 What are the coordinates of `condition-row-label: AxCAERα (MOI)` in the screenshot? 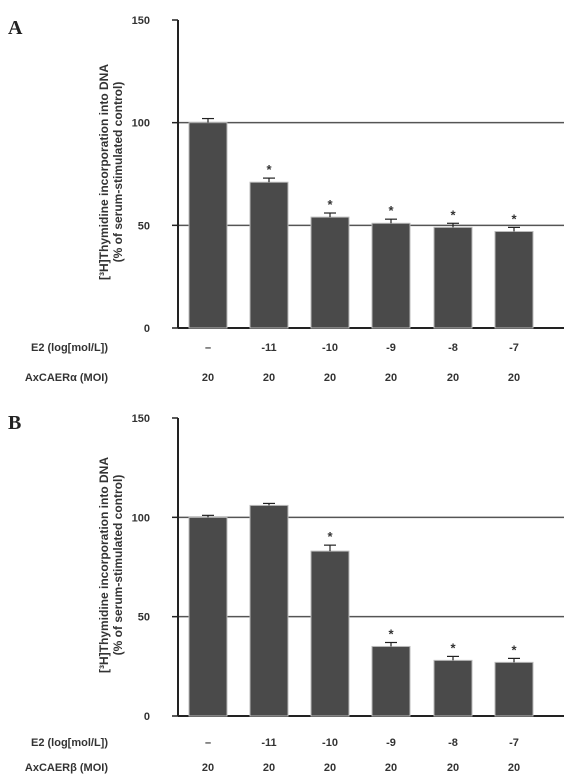 It's located at (66, 378).